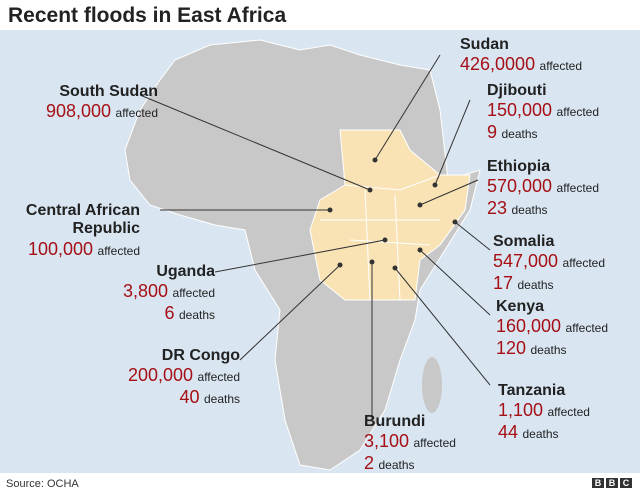  What do you see at coordinates (165, 397) in the screenshot?
I see `stat-row: 40 deaths` at bounding box center [165, 397].